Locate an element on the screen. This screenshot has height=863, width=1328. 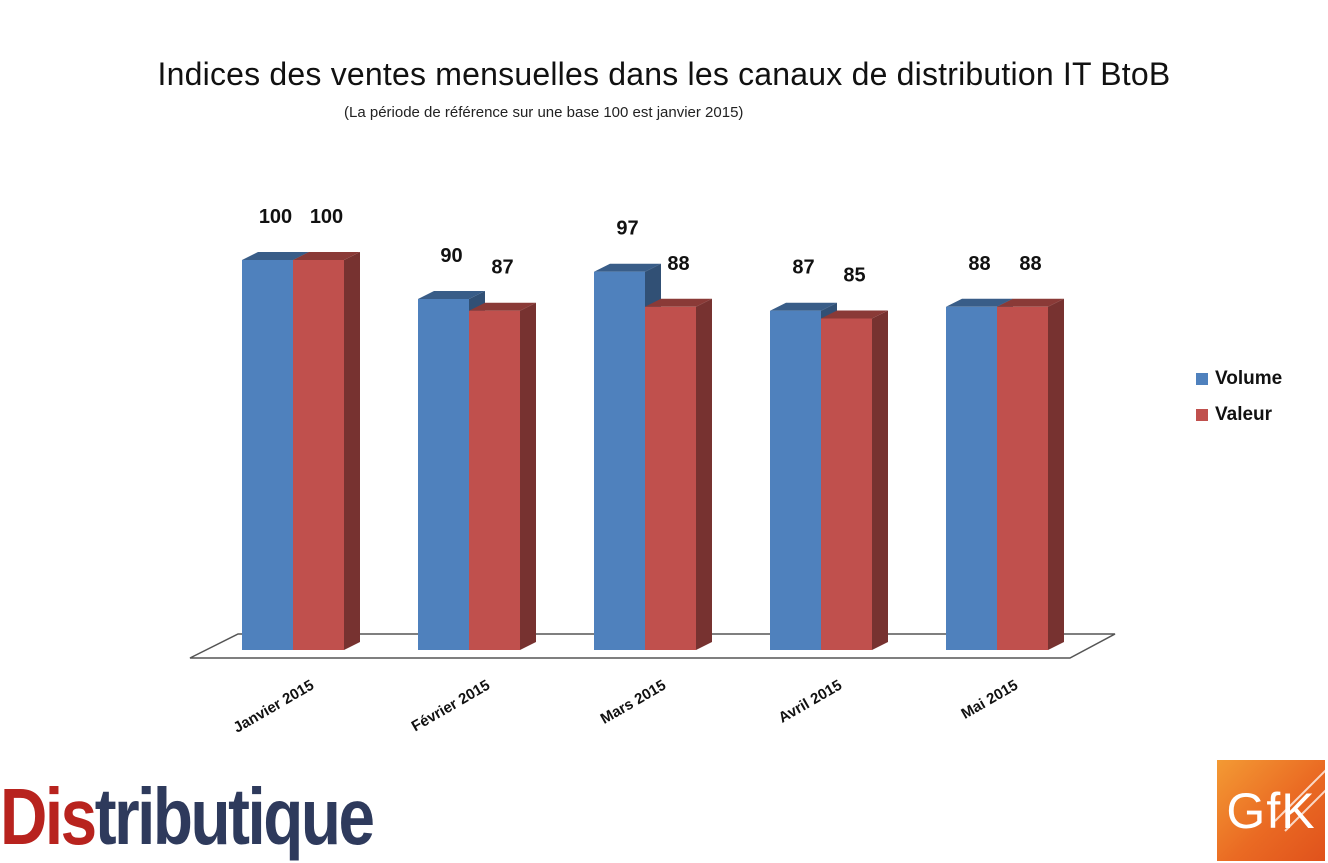
data-label-valeur-3: 88 is located at coordinates (678, 264).